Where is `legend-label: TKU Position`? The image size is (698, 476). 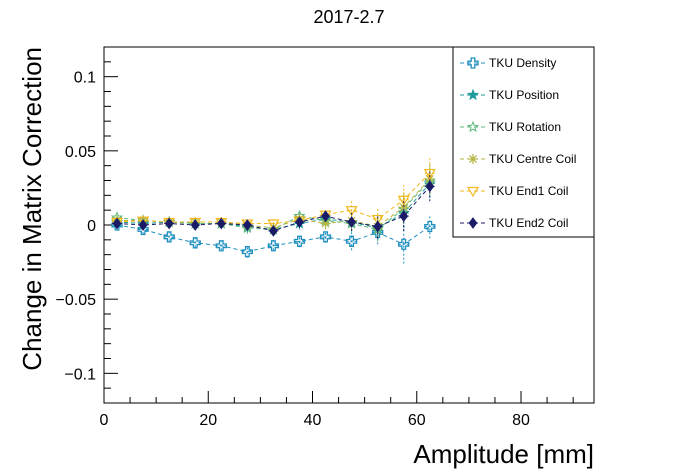
legend-label: TKU Position is located at coordinates (524, 95).